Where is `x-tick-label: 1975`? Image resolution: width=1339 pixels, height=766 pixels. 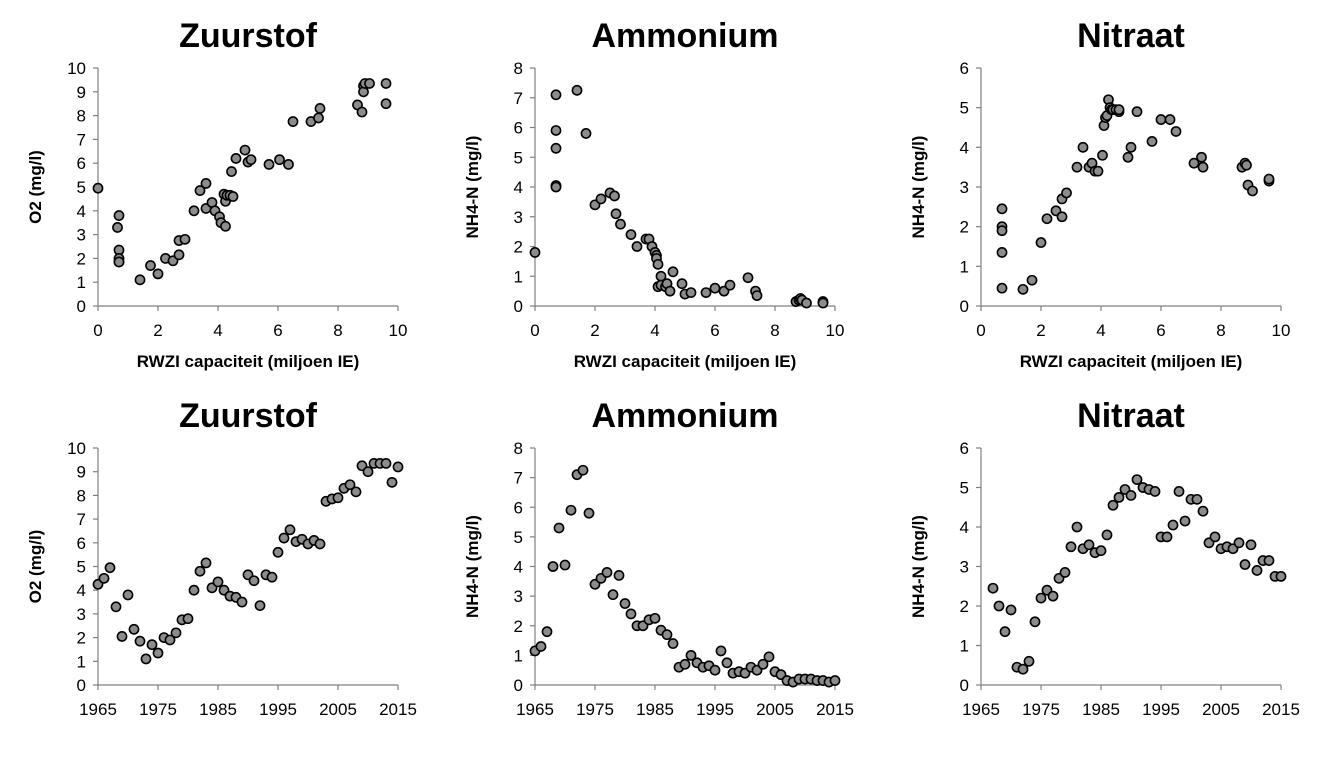 x-tick-label: 1975 is located at coordinates (595, 709).